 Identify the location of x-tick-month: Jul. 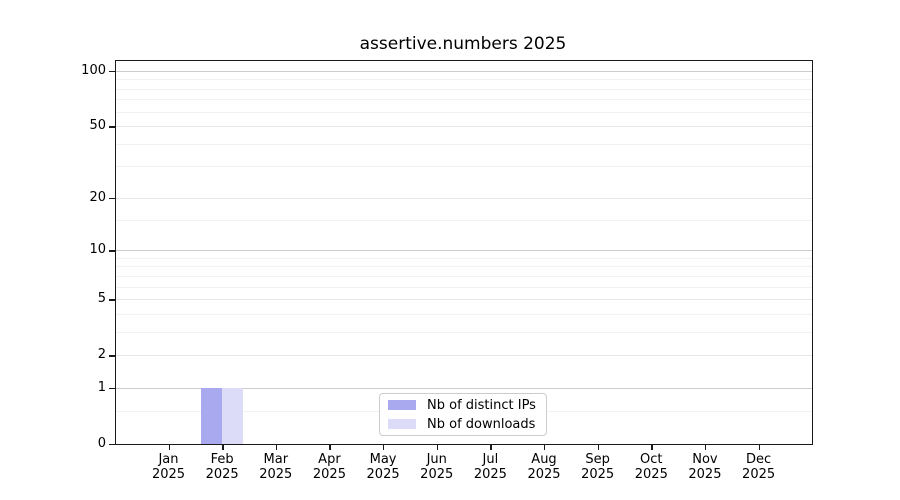
(490, 459).